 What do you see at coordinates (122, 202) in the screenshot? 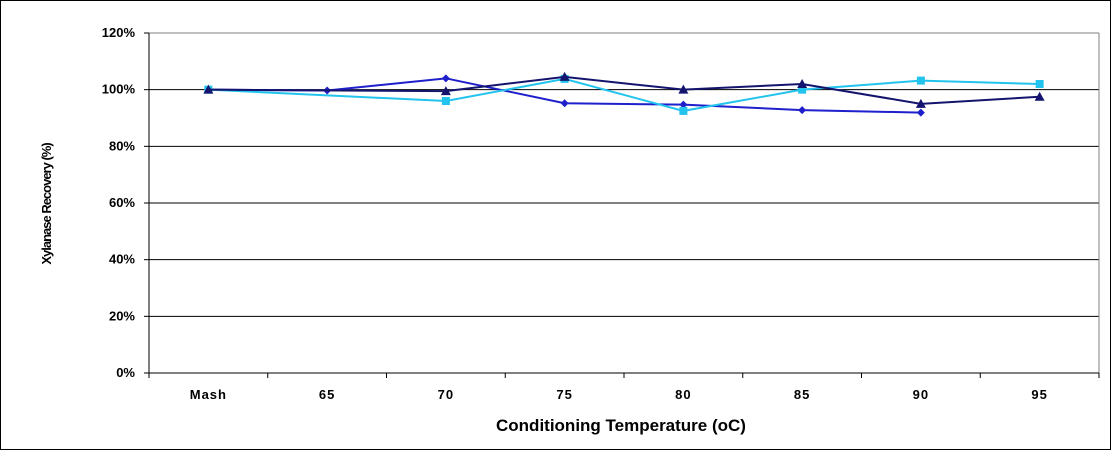
I see `y-tick-label: 60%` at bounding box center [122, 202].